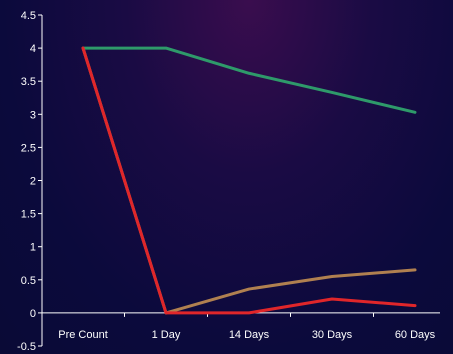 This screenshot has height=354, width=453. I want to click on y-tick-label: 4.5, so click(28, 16).